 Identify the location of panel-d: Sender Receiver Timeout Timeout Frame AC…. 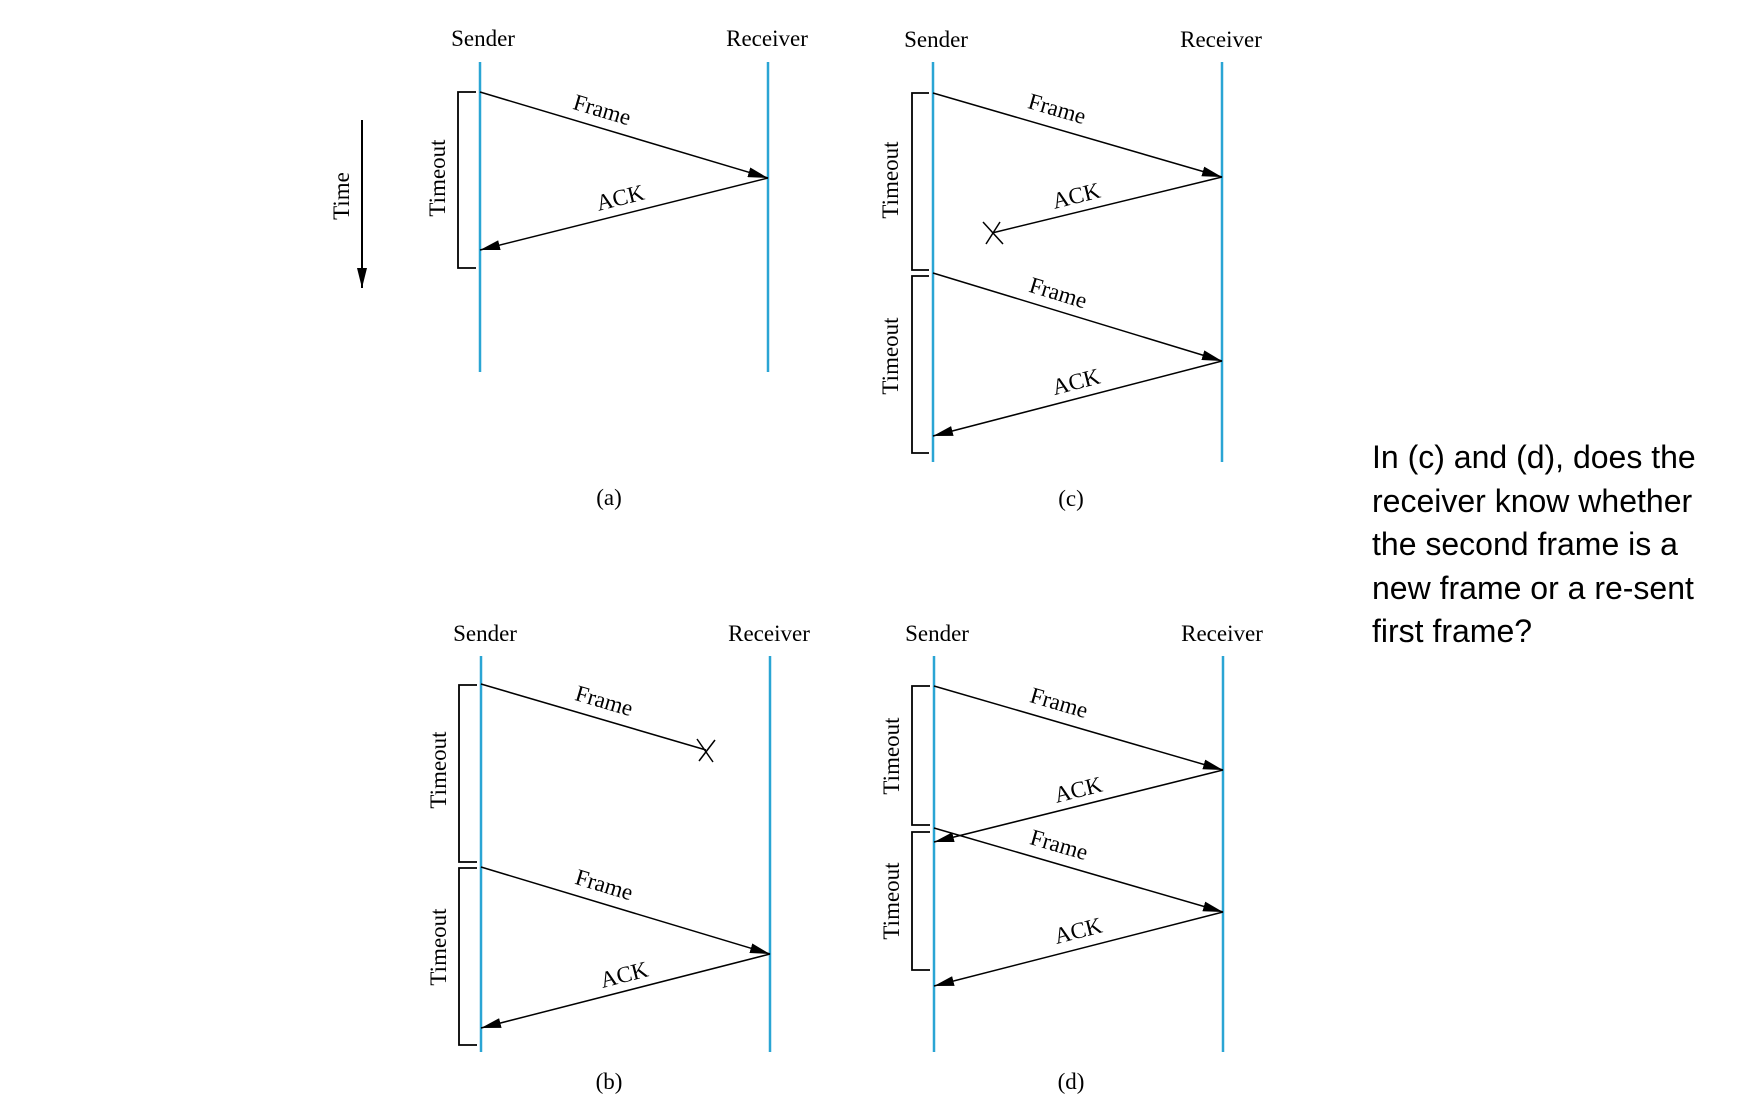
(1071, 857).